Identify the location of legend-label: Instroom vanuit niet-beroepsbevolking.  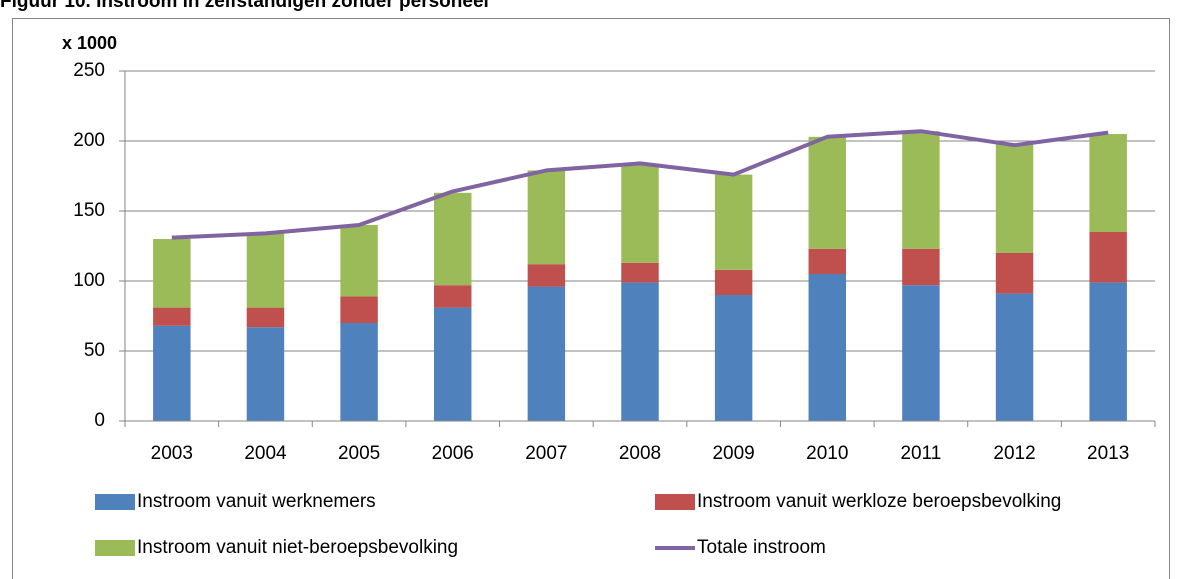
(297, 547).